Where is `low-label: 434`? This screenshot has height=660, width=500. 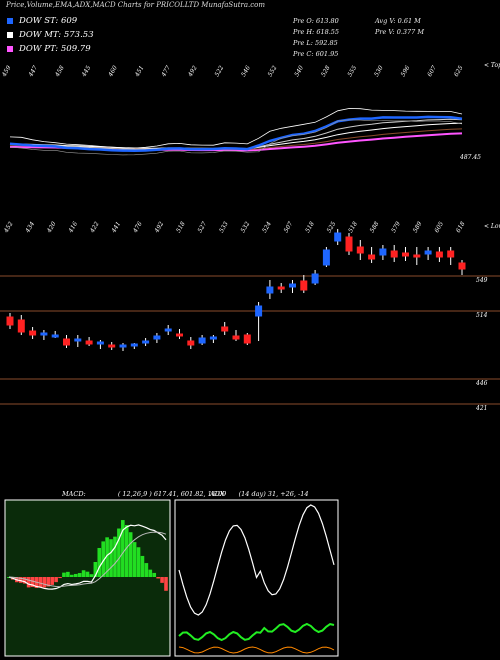
low-label: 434 is located at coordinates (30, 227).